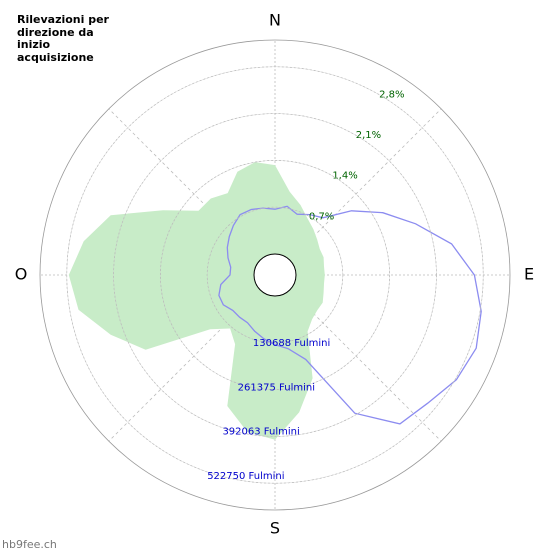 Image resolution: width=550 pixels, height=550 pixels. Describe the element at coordinates (291, 343) in the screenshot. I see `r2-tick-label: 130688 Fulmini` at that location.